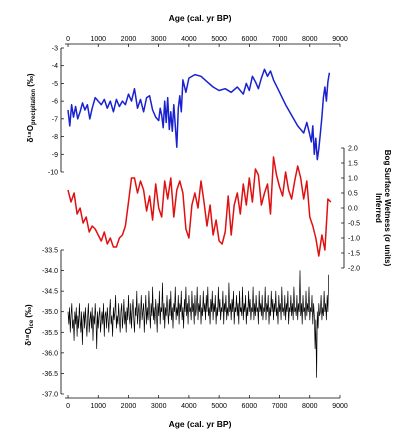  Describe the element at coordinates (354, 254) in the screenshot. I see `bog-y-tick-label: -1.5` at that location.